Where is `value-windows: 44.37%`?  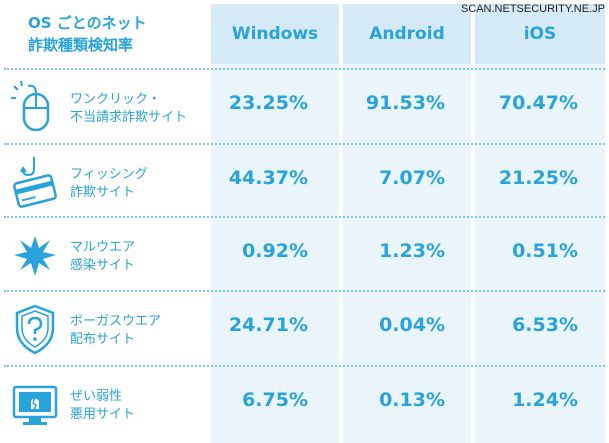 value-windows: 44.37% is located at coordinates (268, 178).